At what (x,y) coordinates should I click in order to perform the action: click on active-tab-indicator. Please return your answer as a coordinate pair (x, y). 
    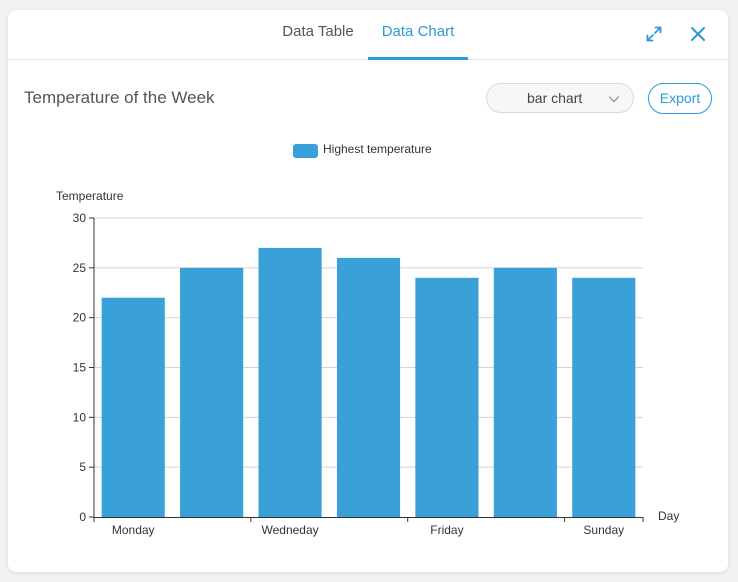
    Looking at the image, I should click on (418, 58).